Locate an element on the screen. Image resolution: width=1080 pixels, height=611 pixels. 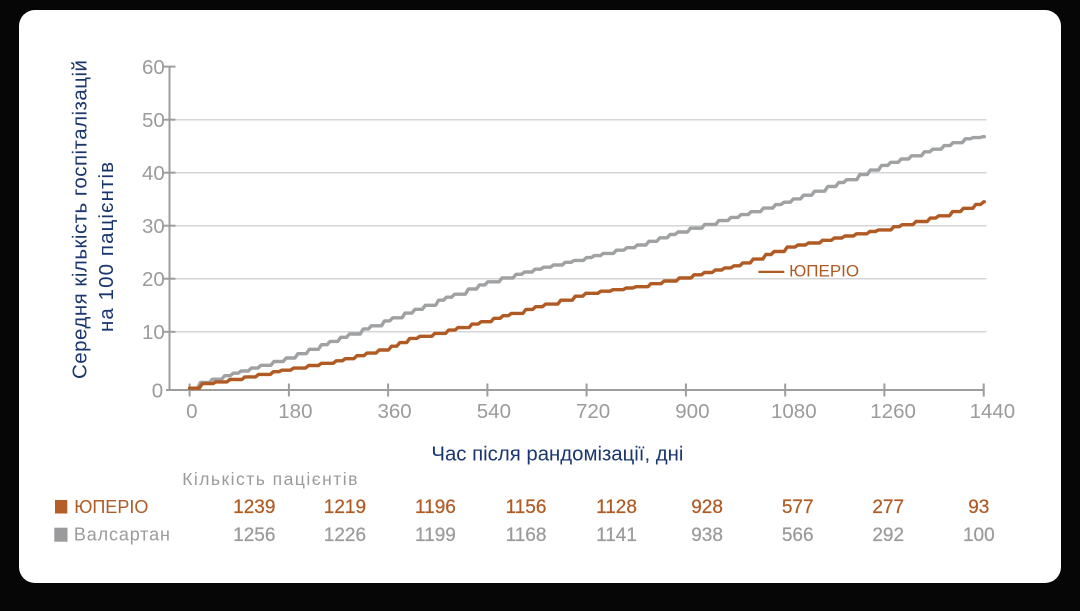
svg-text: Час після рандомізації, дні is located at coordinates (557, 454).